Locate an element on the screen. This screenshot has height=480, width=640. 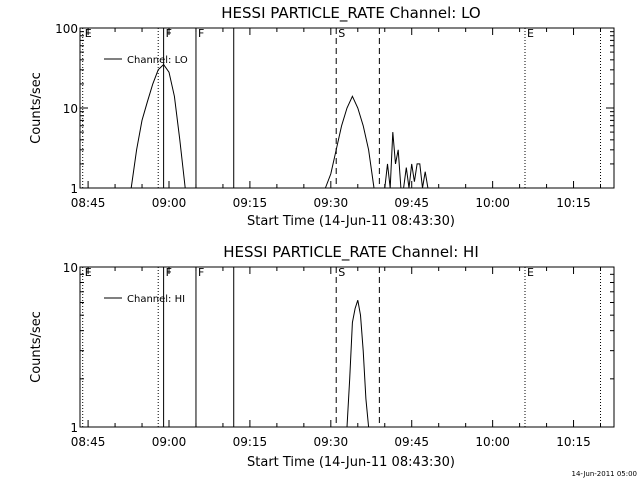
panel-lo-xtick-label: 10:00 is located at coordinates (492, 203).